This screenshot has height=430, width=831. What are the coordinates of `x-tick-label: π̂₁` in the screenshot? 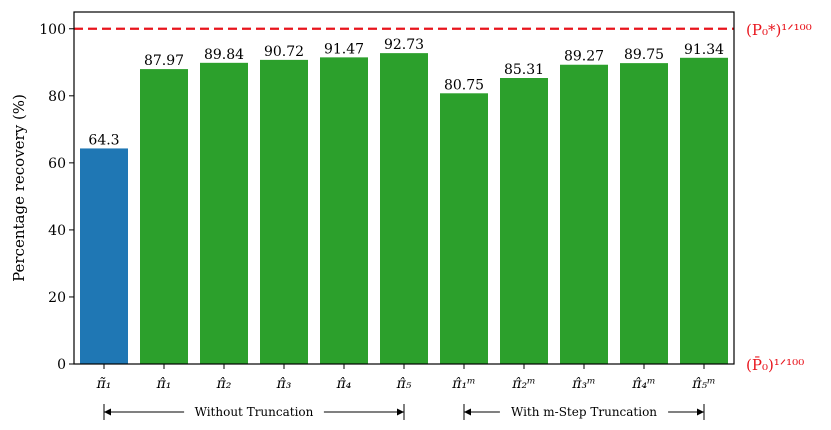 It's located at (164, 384).